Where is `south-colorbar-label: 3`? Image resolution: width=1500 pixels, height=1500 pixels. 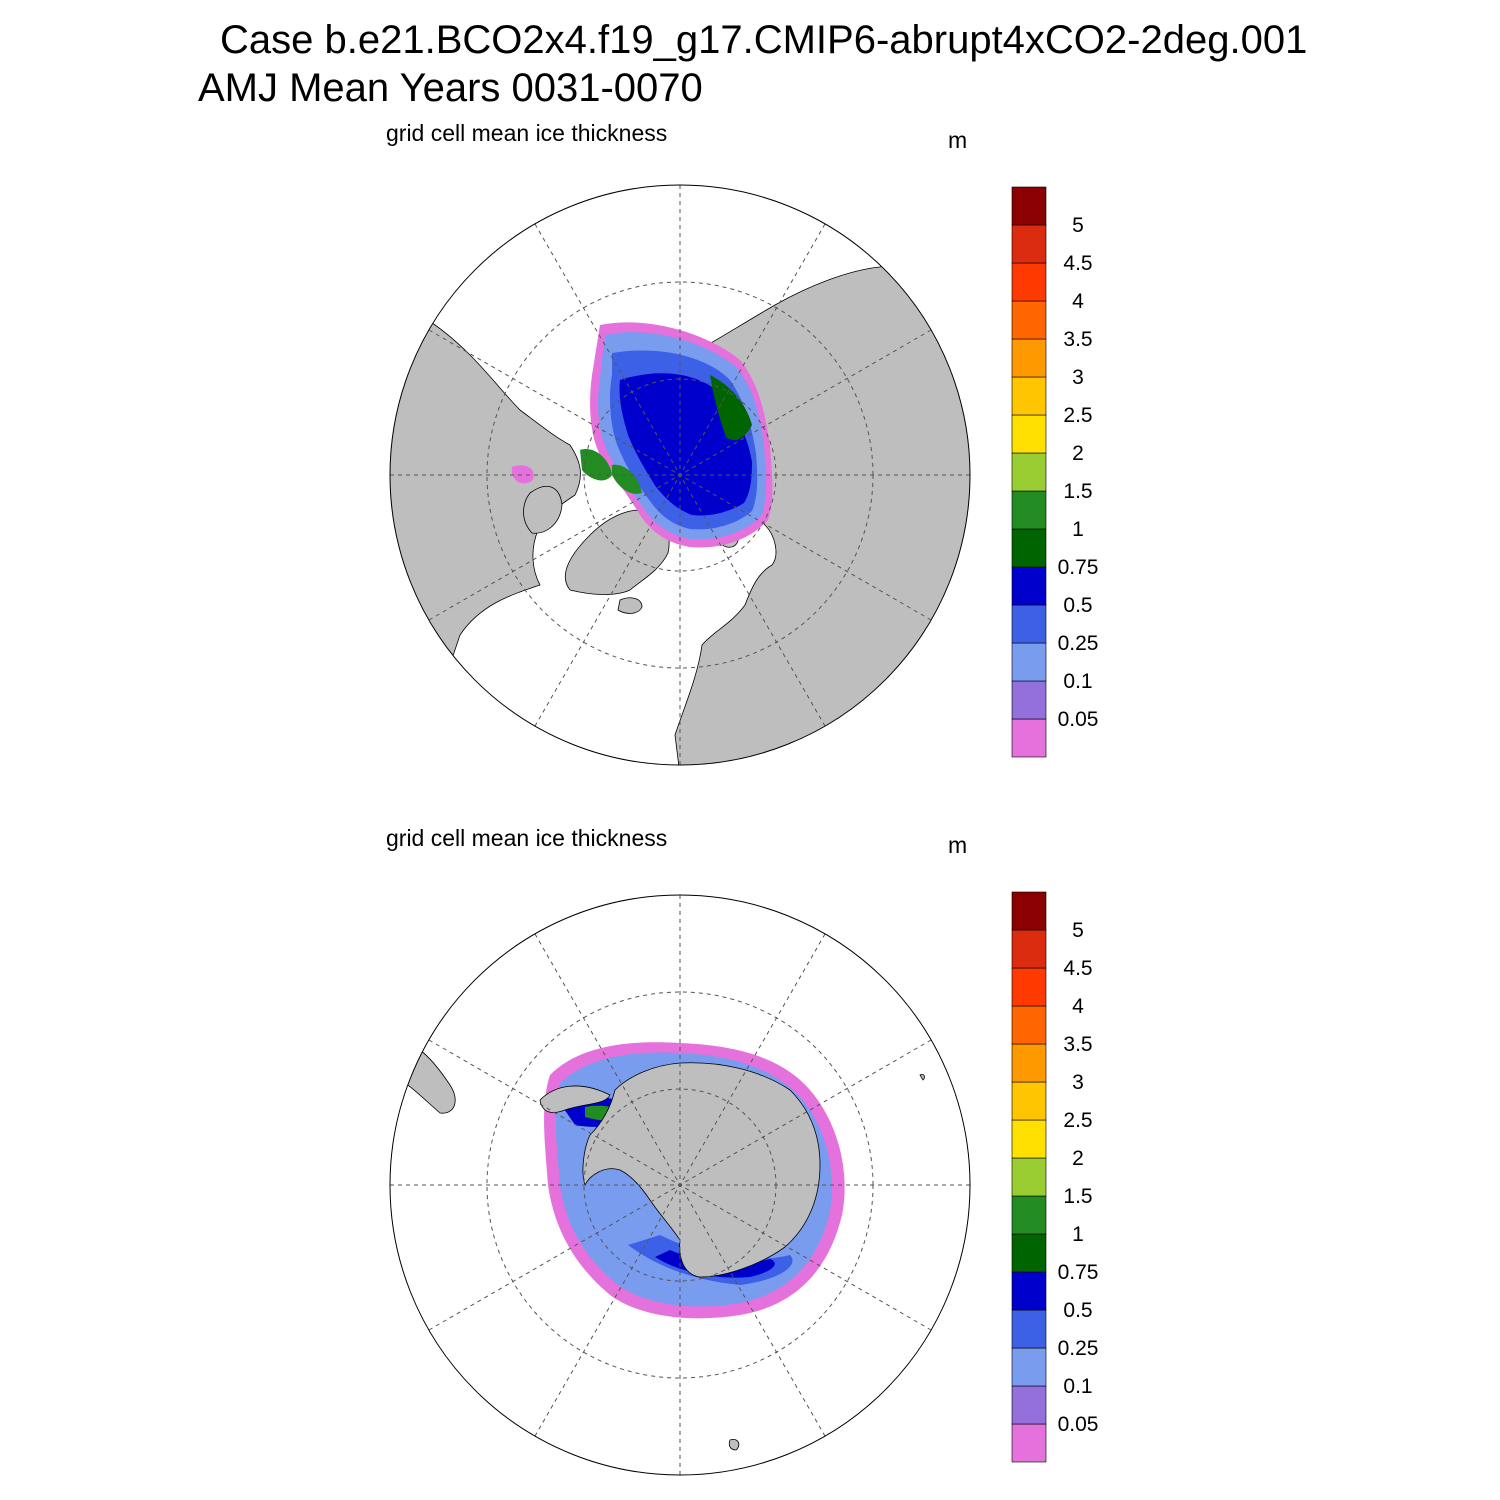 south-colorbar-label: 3 is located at coordinates (1078, 1082).